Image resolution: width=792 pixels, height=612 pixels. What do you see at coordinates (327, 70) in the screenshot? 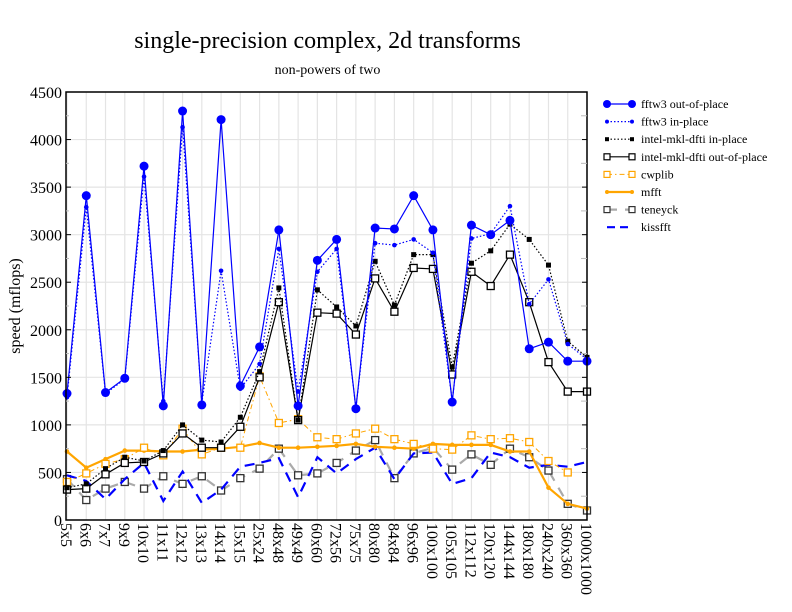
I see `chart-subtitle: non-powers of two` at bounding box center [327, 70].